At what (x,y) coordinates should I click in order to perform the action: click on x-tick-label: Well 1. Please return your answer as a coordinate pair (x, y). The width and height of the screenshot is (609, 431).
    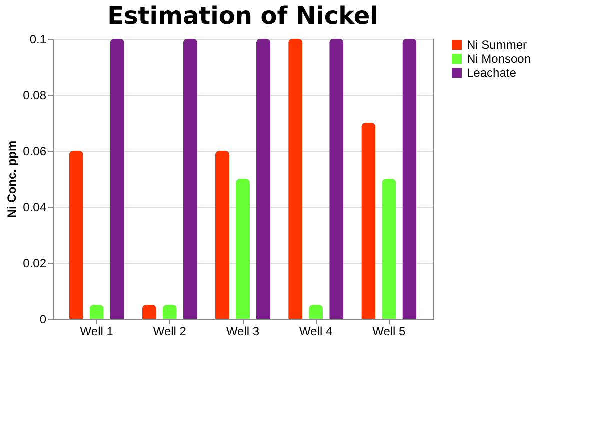
    Looking at the image, I should click on (97, 331).